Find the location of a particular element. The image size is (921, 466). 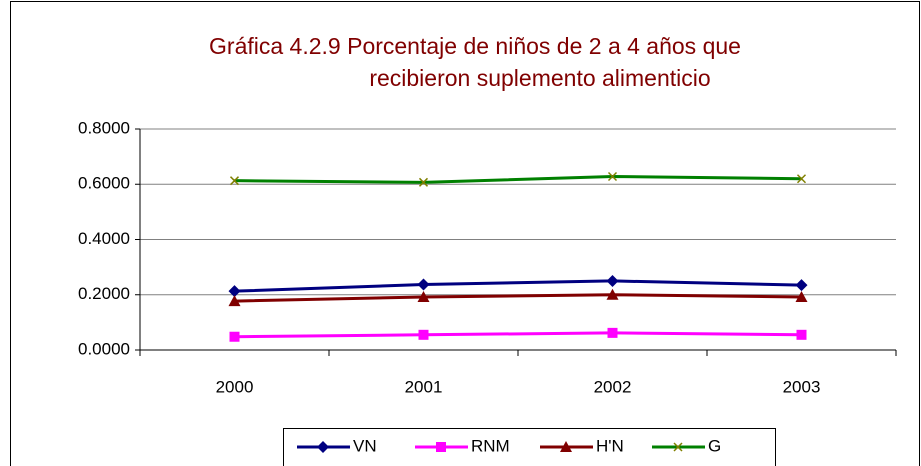

x-tick-label: 2000 is located at coordinates (235, 386).